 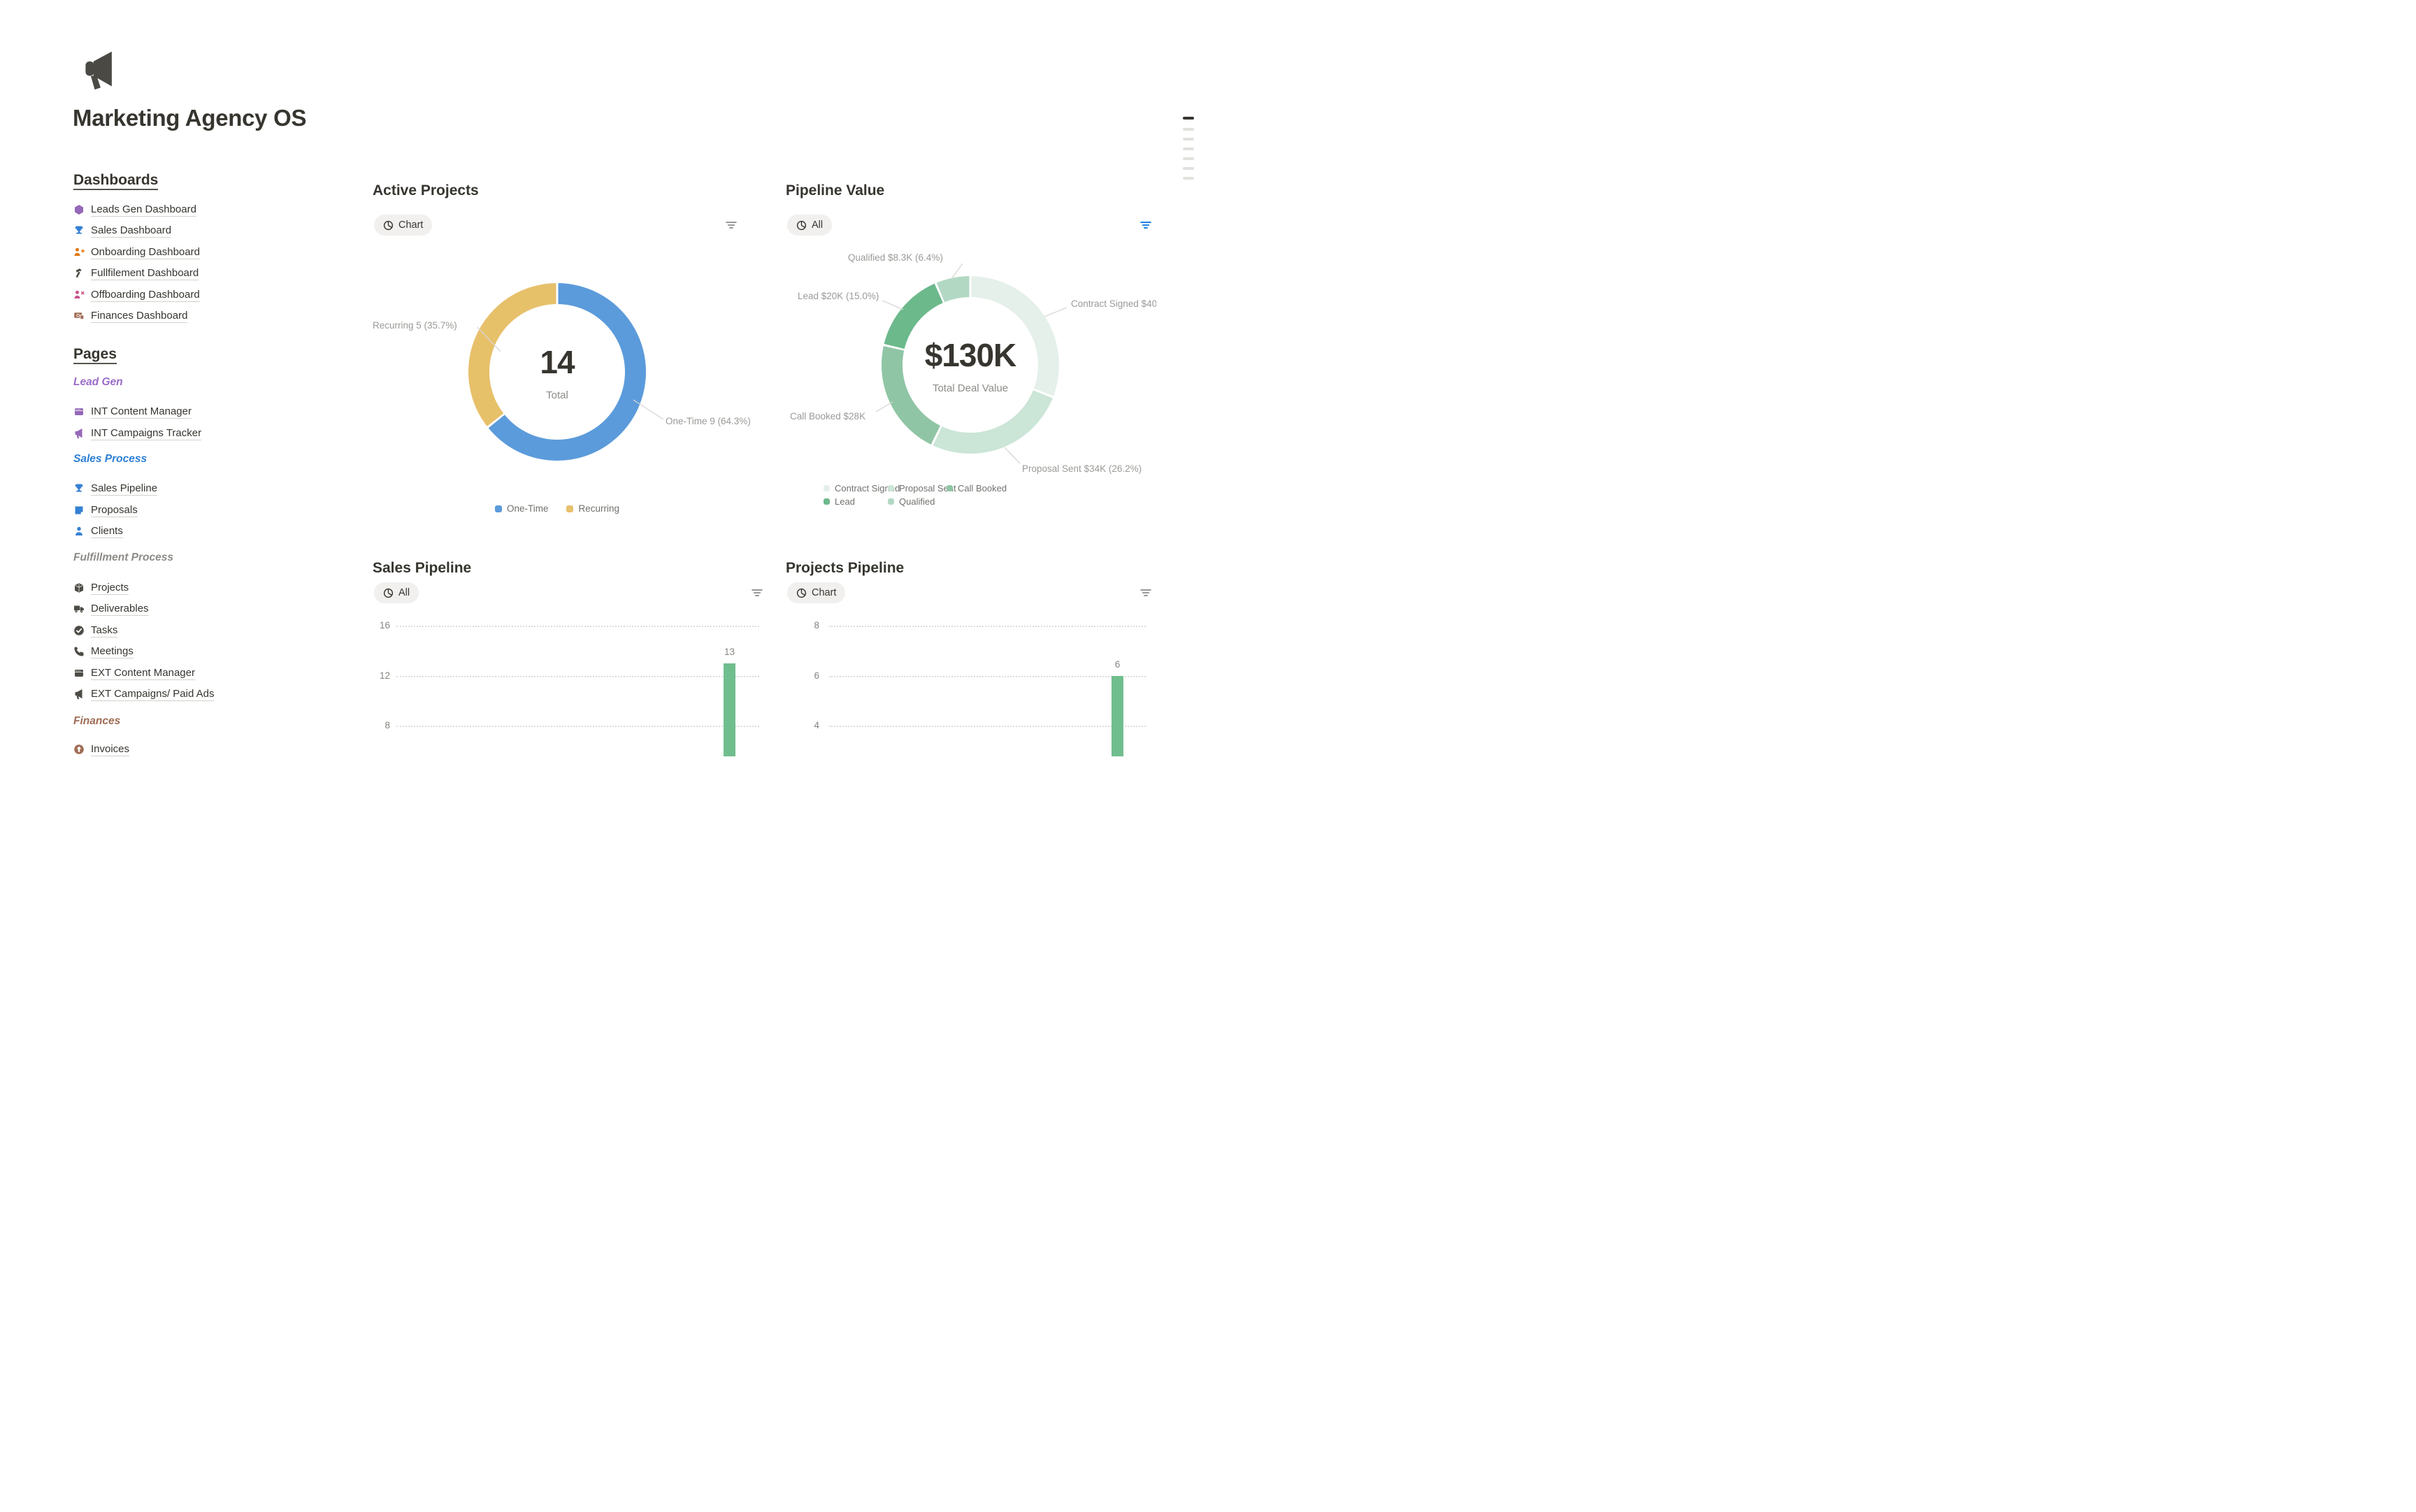 I want to click on projects-pipeline-filter-icon, so click(x=1145, y=592).